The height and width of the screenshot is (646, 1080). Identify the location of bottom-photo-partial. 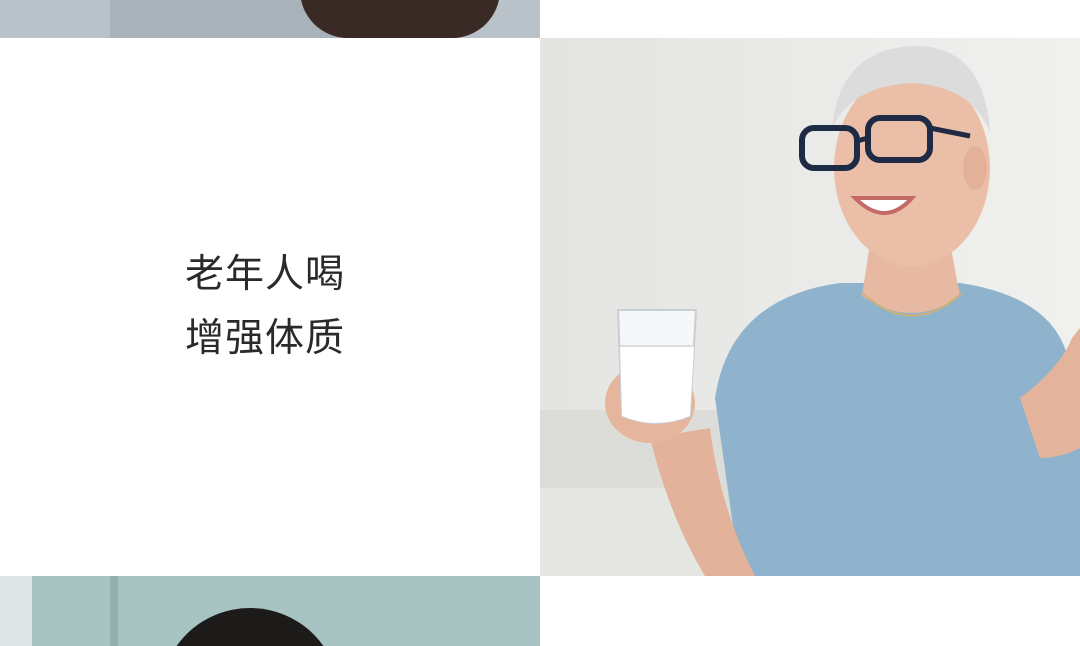
(270, 611).